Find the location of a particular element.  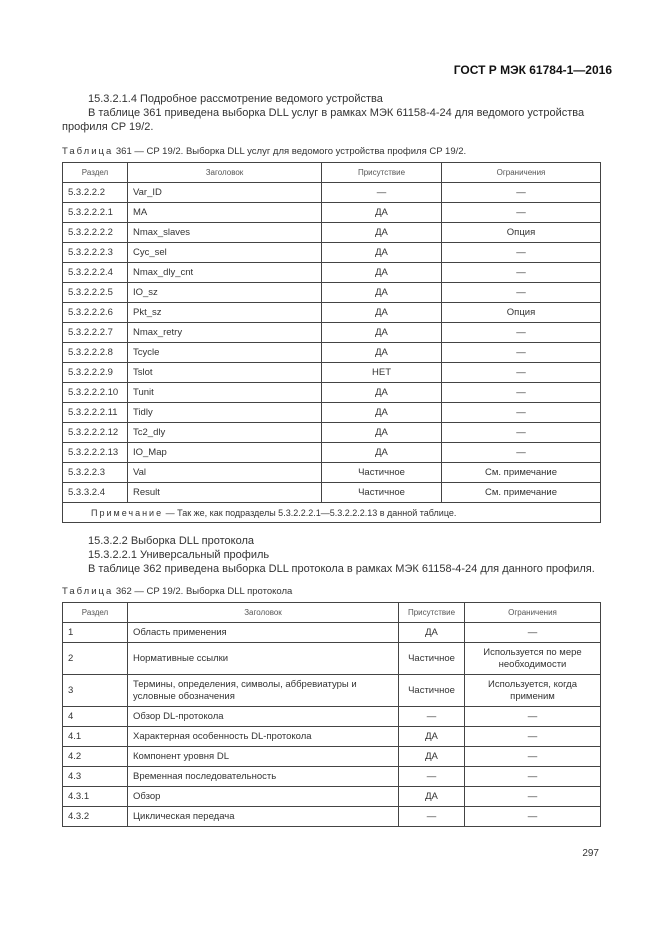

table-cell: Используется по мере необходимости is located at coordinates (532, 658).